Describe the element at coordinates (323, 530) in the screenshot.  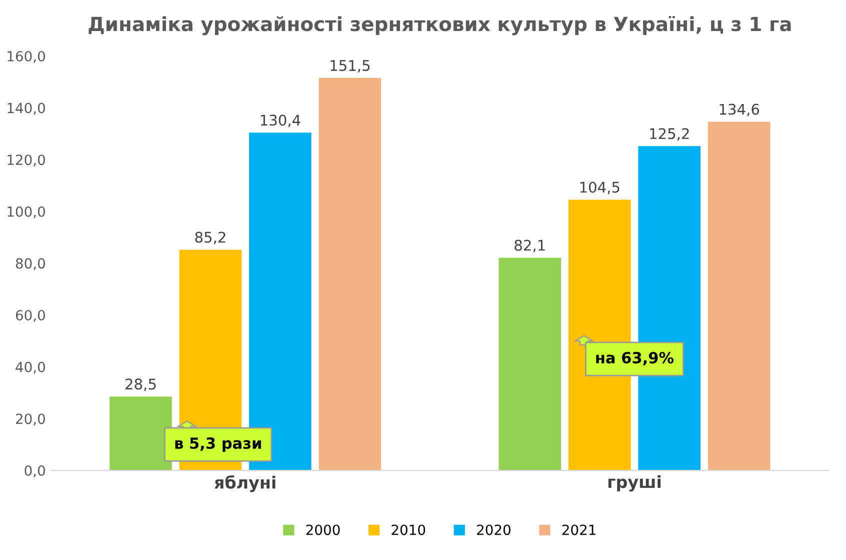
I see `legend-label: 2000` at that location.